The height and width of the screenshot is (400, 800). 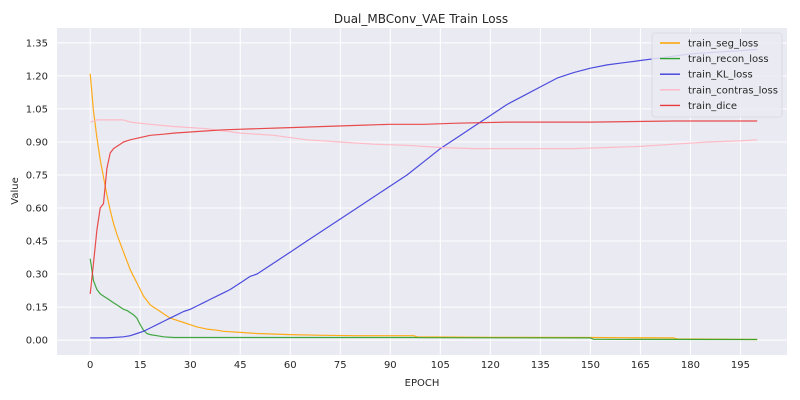 What do you see at coordinates (37, 275) in the screenshot?
I see `y-tick-label: 0.30` at bounding box center [37, 275].